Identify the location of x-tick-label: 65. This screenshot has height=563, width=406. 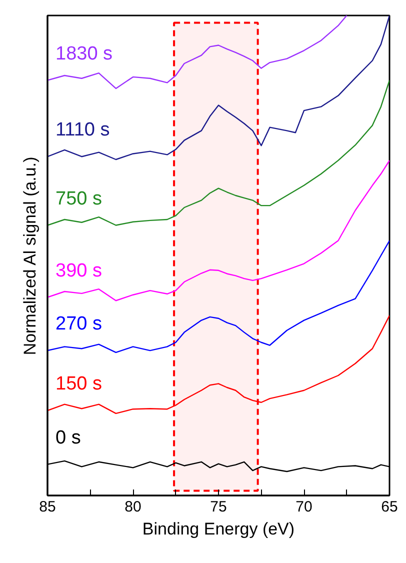
(389, 507).